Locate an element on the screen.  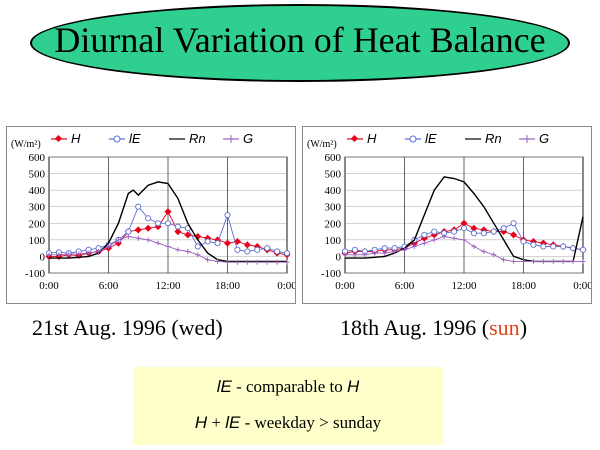
legend-label: G is located at coordinates (544, 138).